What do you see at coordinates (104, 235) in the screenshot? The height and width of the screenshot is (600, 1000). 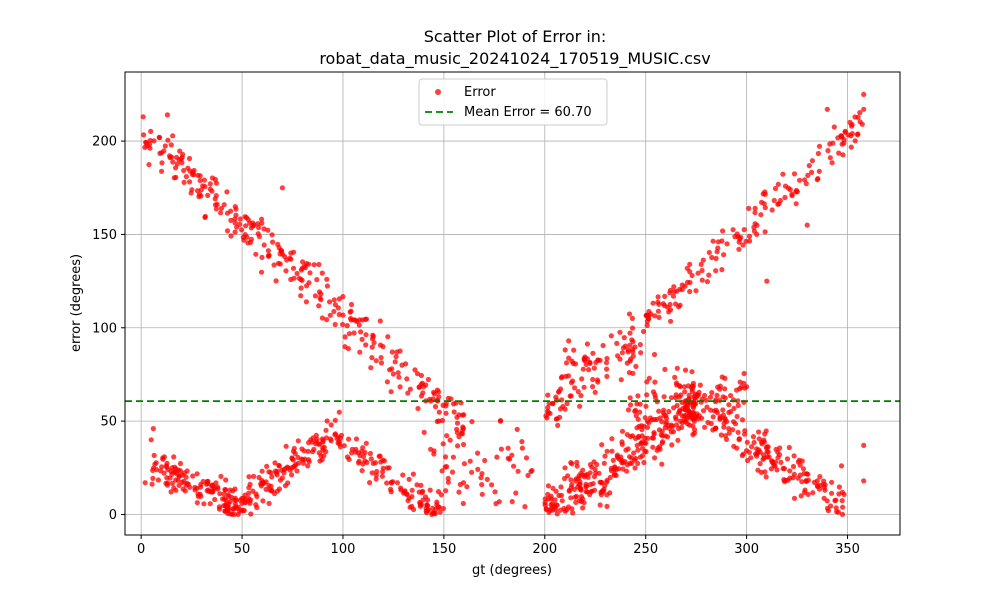 I see `y-tick-label: 150` at bounding box center [104, 235].